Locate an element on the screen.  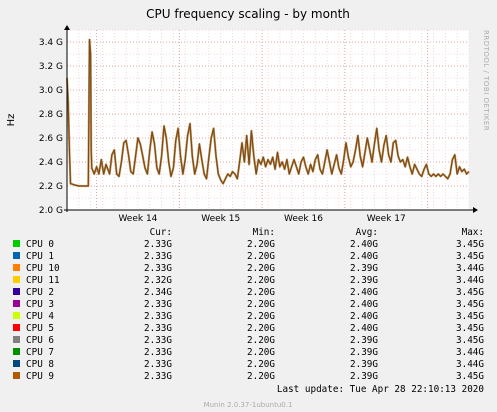
legend-row: CPU 6 2.33G 2.20G 2.39G 3.45G is located at coordinates (248, 340).